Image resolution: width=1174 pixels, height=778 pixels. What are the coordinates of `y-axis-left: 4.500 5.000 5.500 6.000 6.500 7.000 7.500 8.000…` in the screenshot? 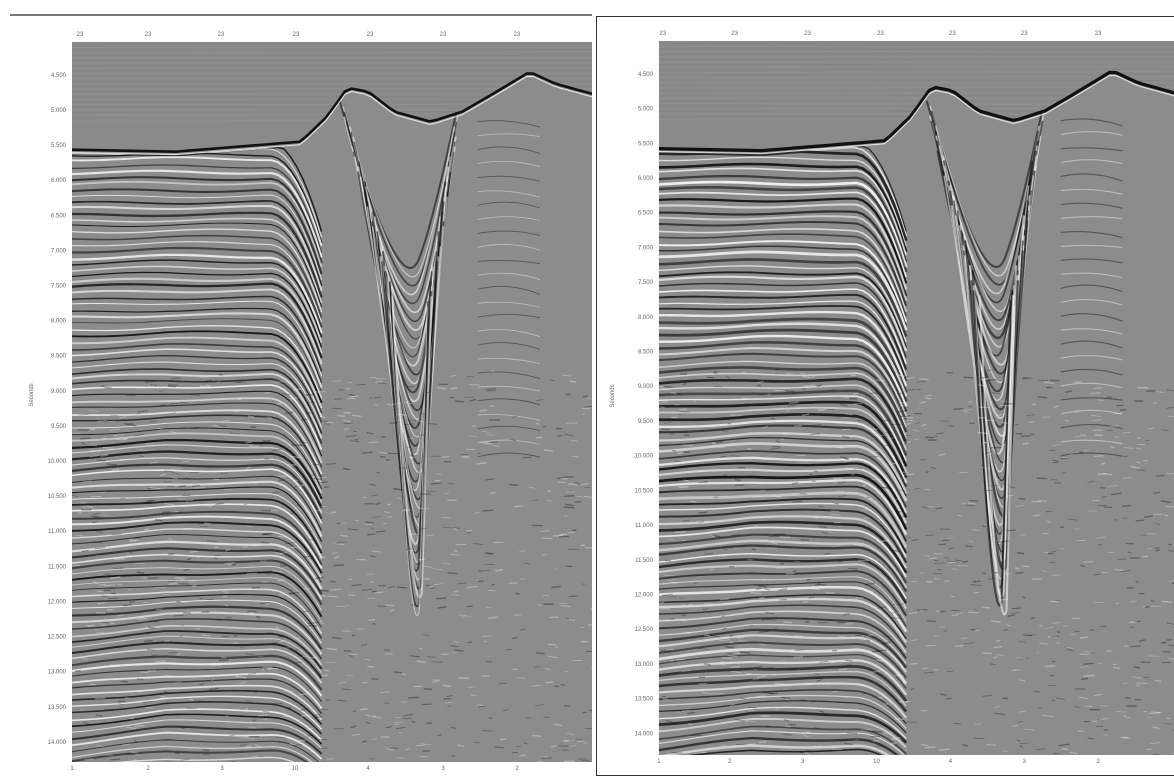 It's located at (57, 409).